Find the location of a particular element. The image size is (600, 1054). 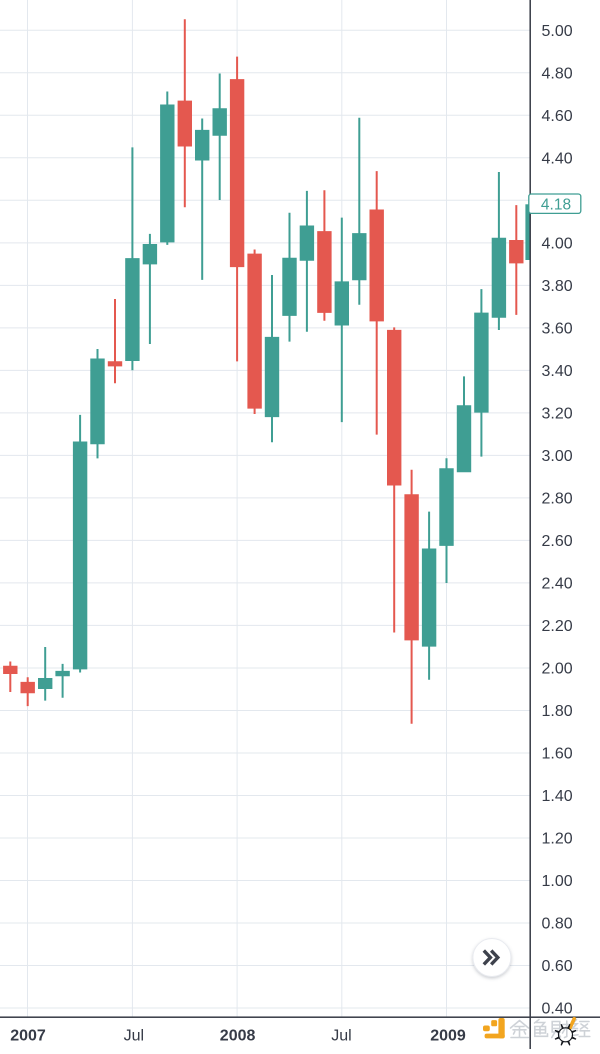

svg-text: 3.20 is located at coordinates (557, 414).